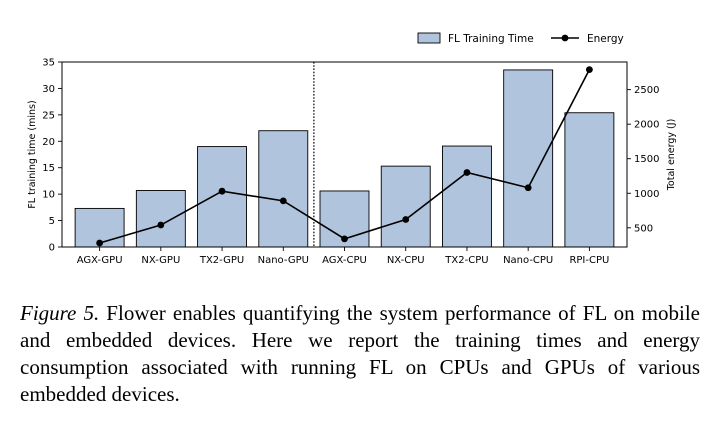  I want to click on energy-point-nano-cpu, so click(528, 188).